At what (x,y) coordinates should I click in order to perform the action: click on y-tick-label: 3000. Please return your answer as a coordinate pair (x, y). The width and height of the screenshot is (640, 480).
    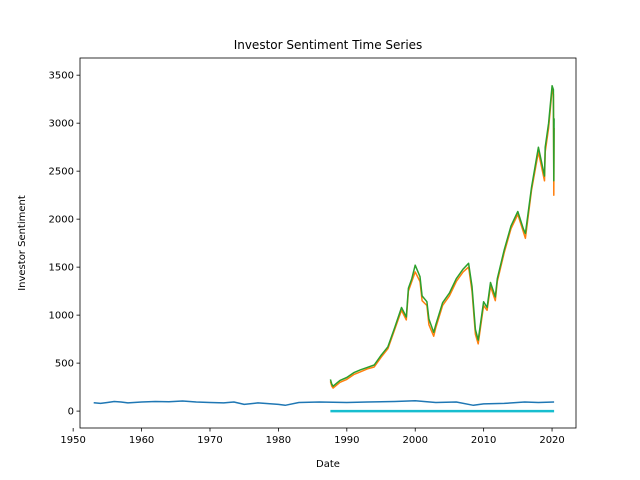
    Looking at the image, I should click on (61, 124).